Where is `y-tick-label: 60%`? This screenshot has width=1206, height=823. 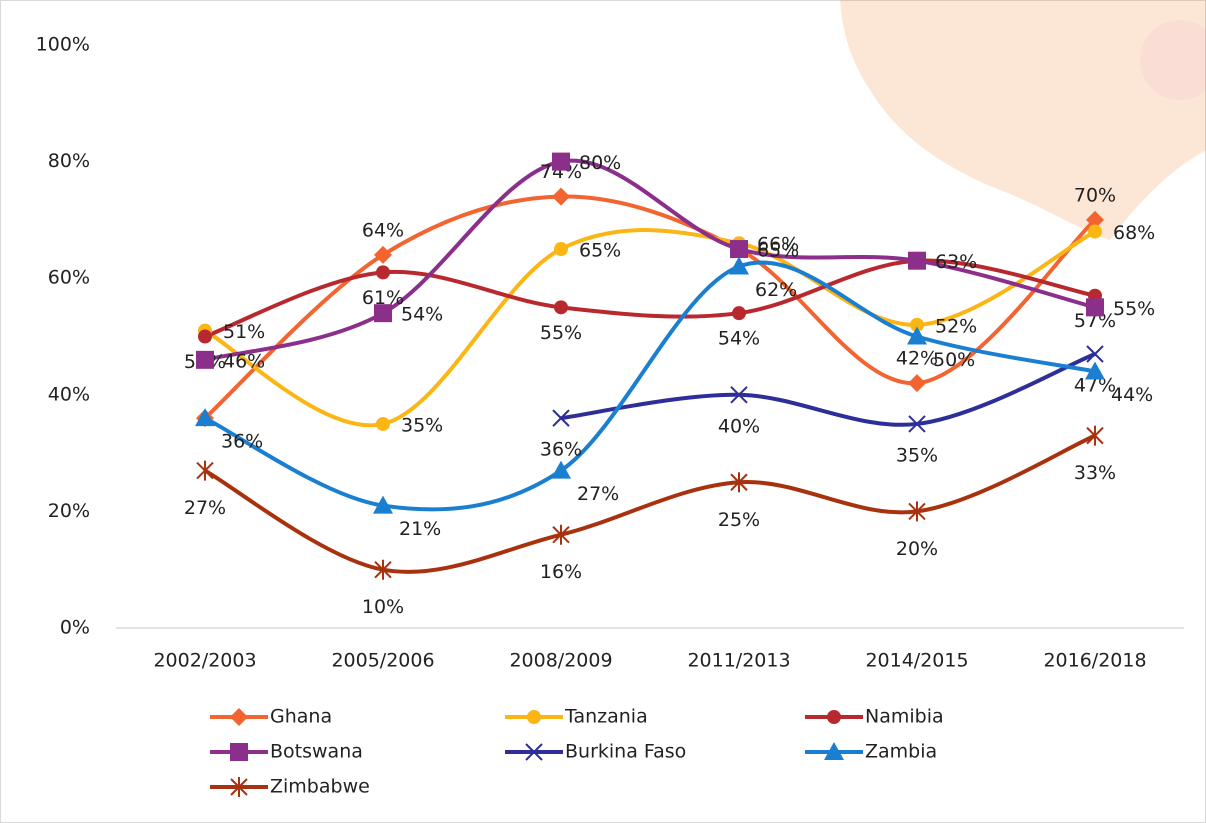
y-tick-label: 60% is located at coordinates (69, 278).